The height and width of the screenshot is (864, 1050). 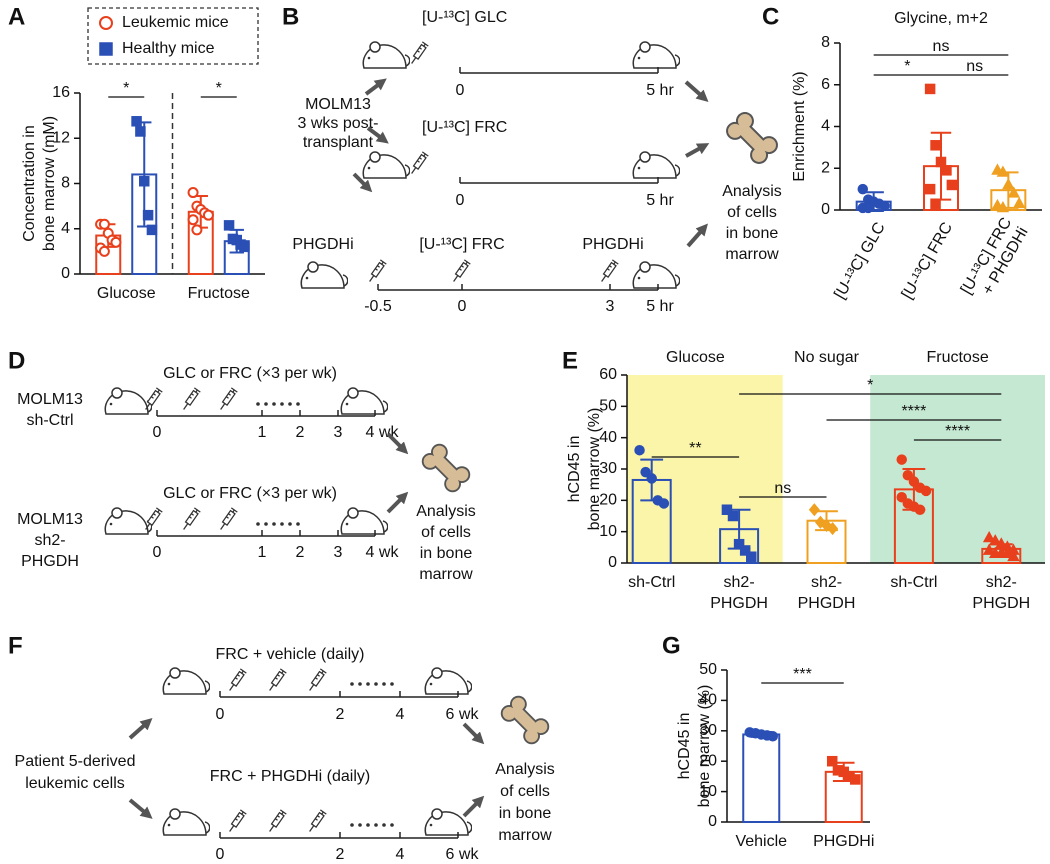 I want to click on row-label: [U-¹³C] FRC, so click(x=464, y=127).